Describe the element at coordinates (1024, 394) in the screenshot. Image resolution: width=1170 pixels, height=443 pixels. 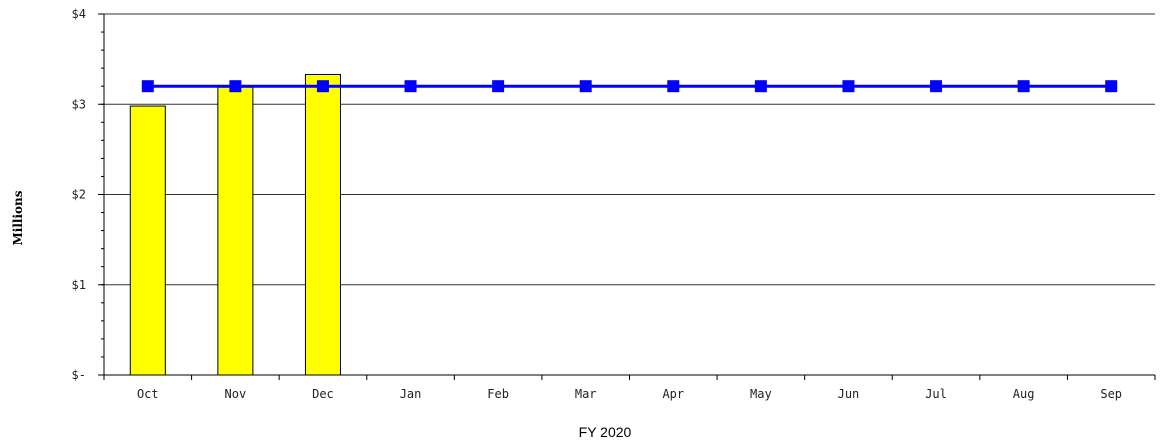
I see `x-tick-label: Aug` at that location.